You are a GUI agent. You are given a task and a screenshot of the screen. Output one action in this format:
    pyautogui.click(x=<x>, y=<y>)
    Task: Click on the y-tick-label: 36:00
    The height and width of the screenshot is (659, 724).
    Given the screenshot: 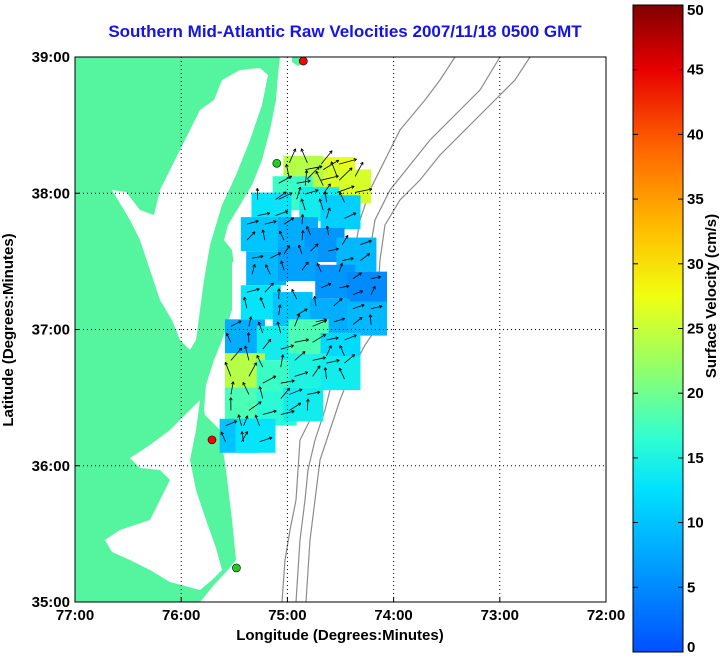 What is the action you would take?
    pyautogui.click(x=51, y=466)
    